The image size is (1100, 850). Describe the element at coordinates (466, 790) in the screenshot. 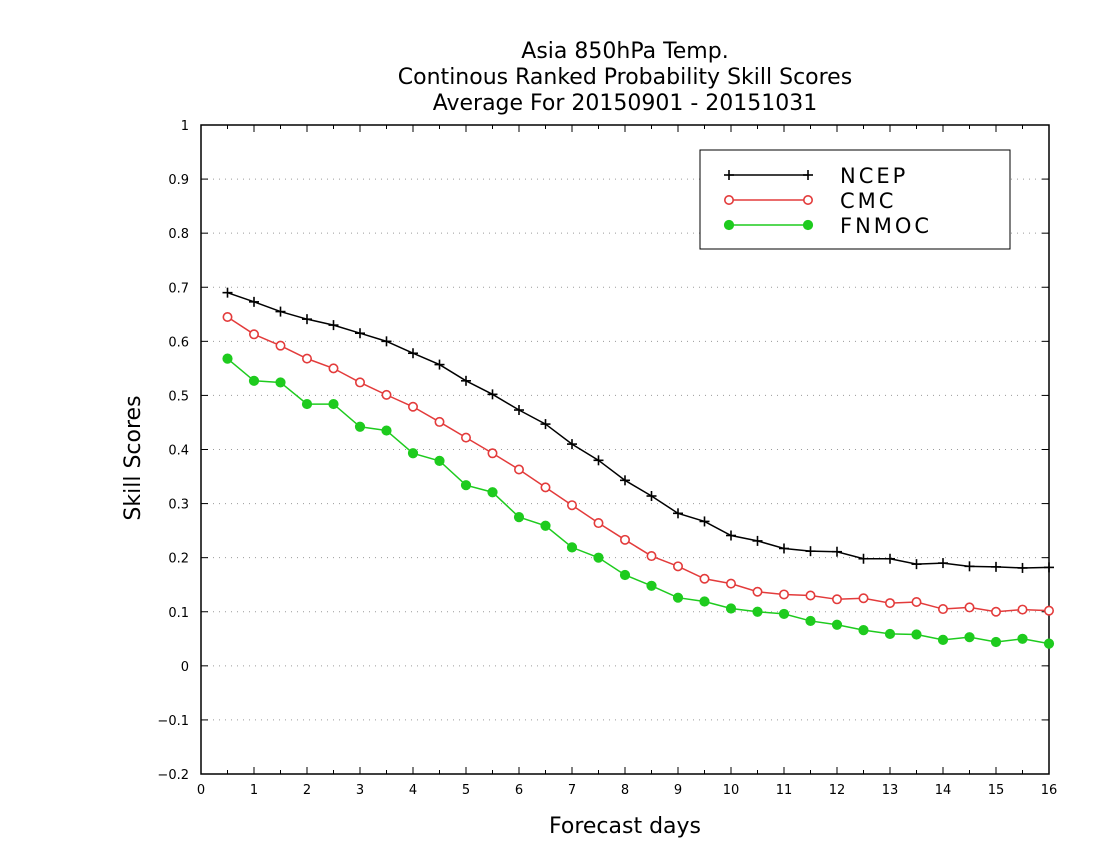

I see `x-tick-label-5: 5` at that location.